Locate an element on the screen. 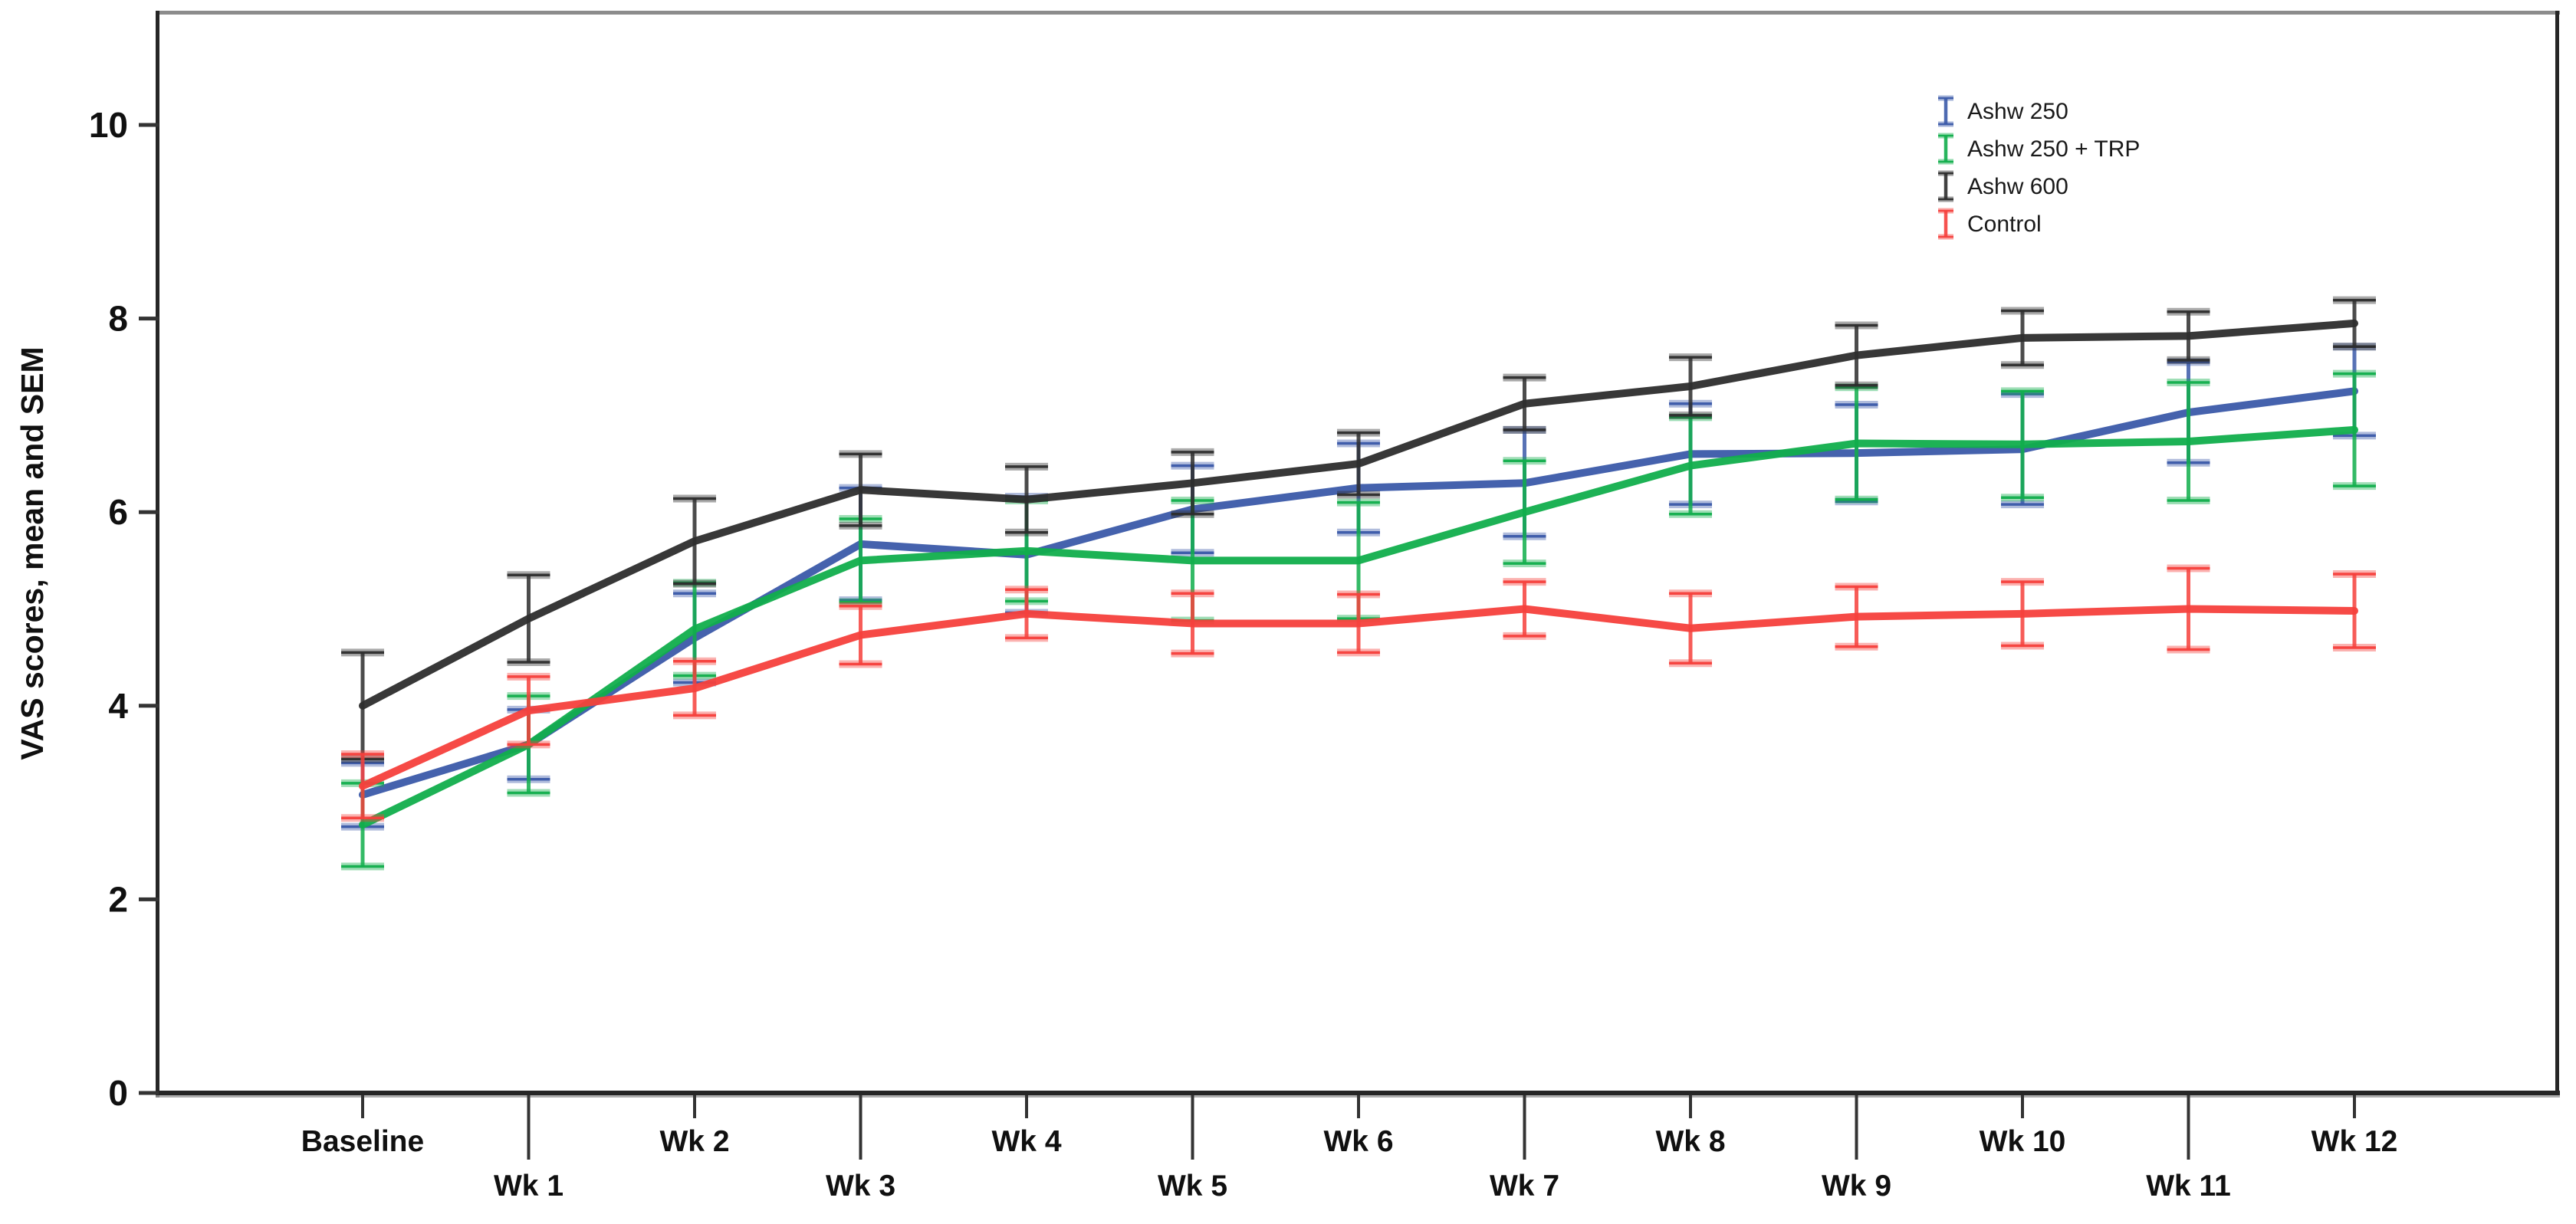  y-axis-title: VAS scores, mean and SEM is located at coordinates (32, 553).